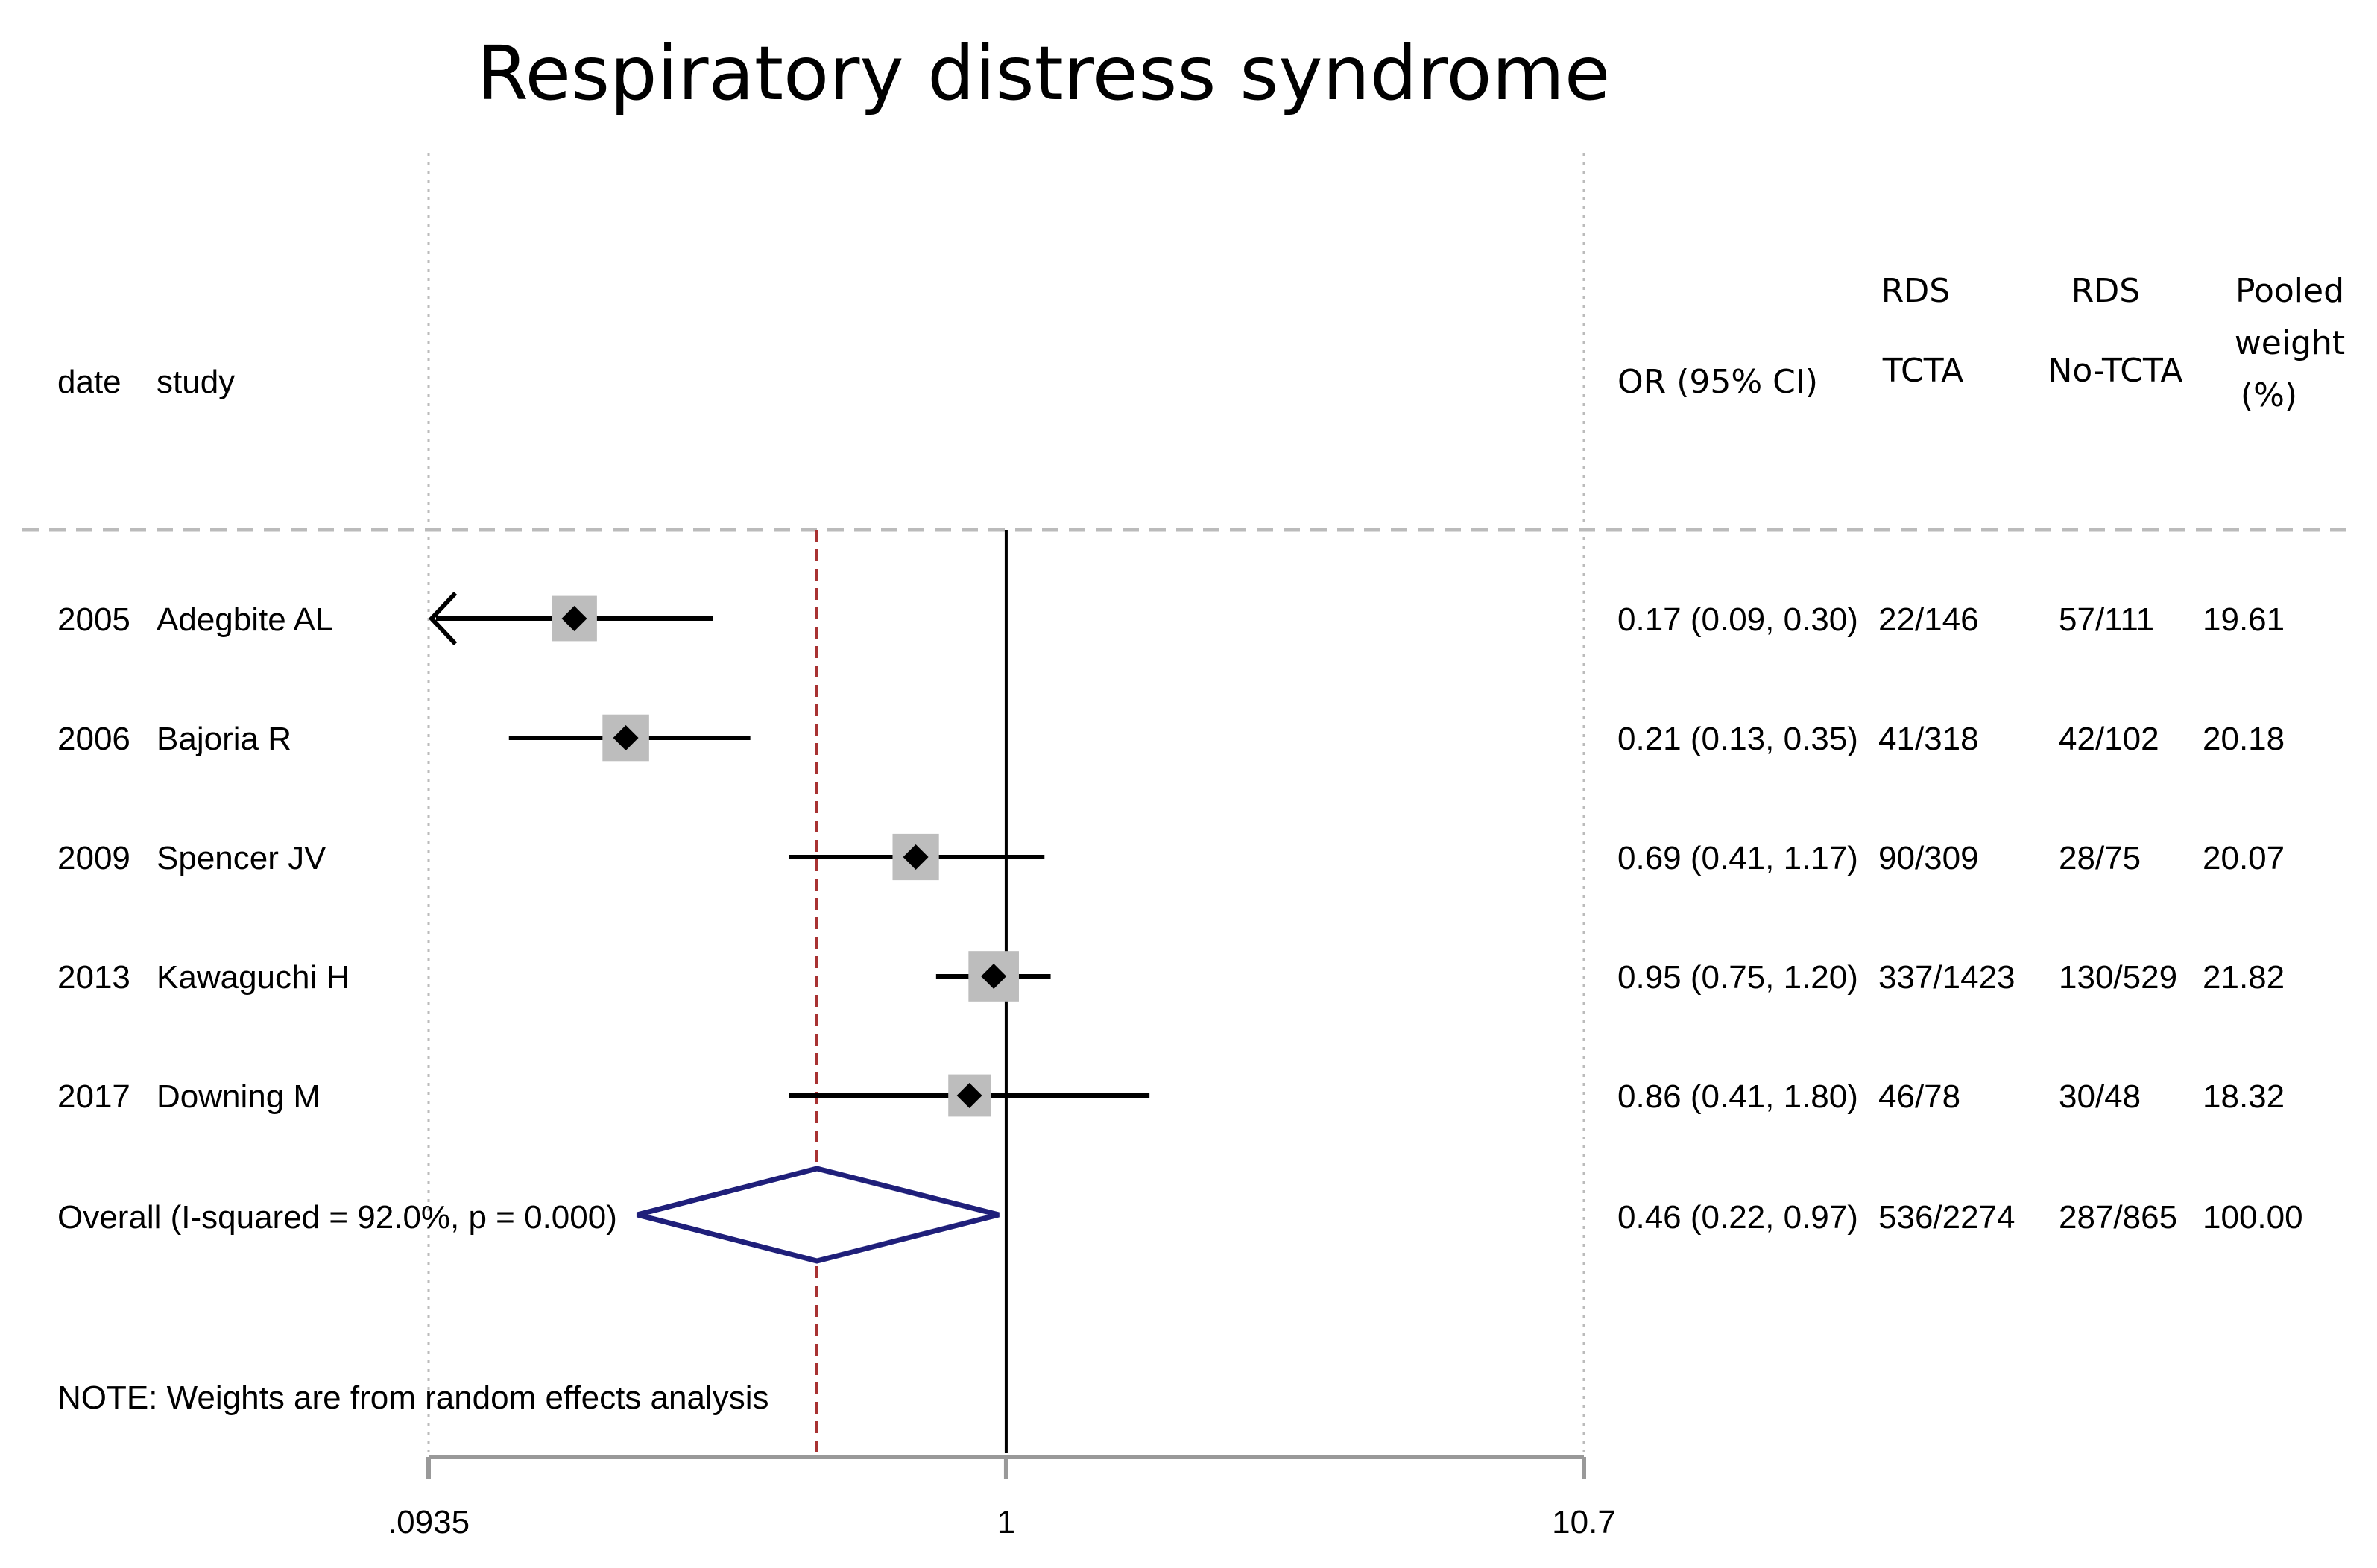 Image resolution: width=2377 pixels, height=1568 pixels. I want to click on header-weight-line2: weight, so click(2290, 343).